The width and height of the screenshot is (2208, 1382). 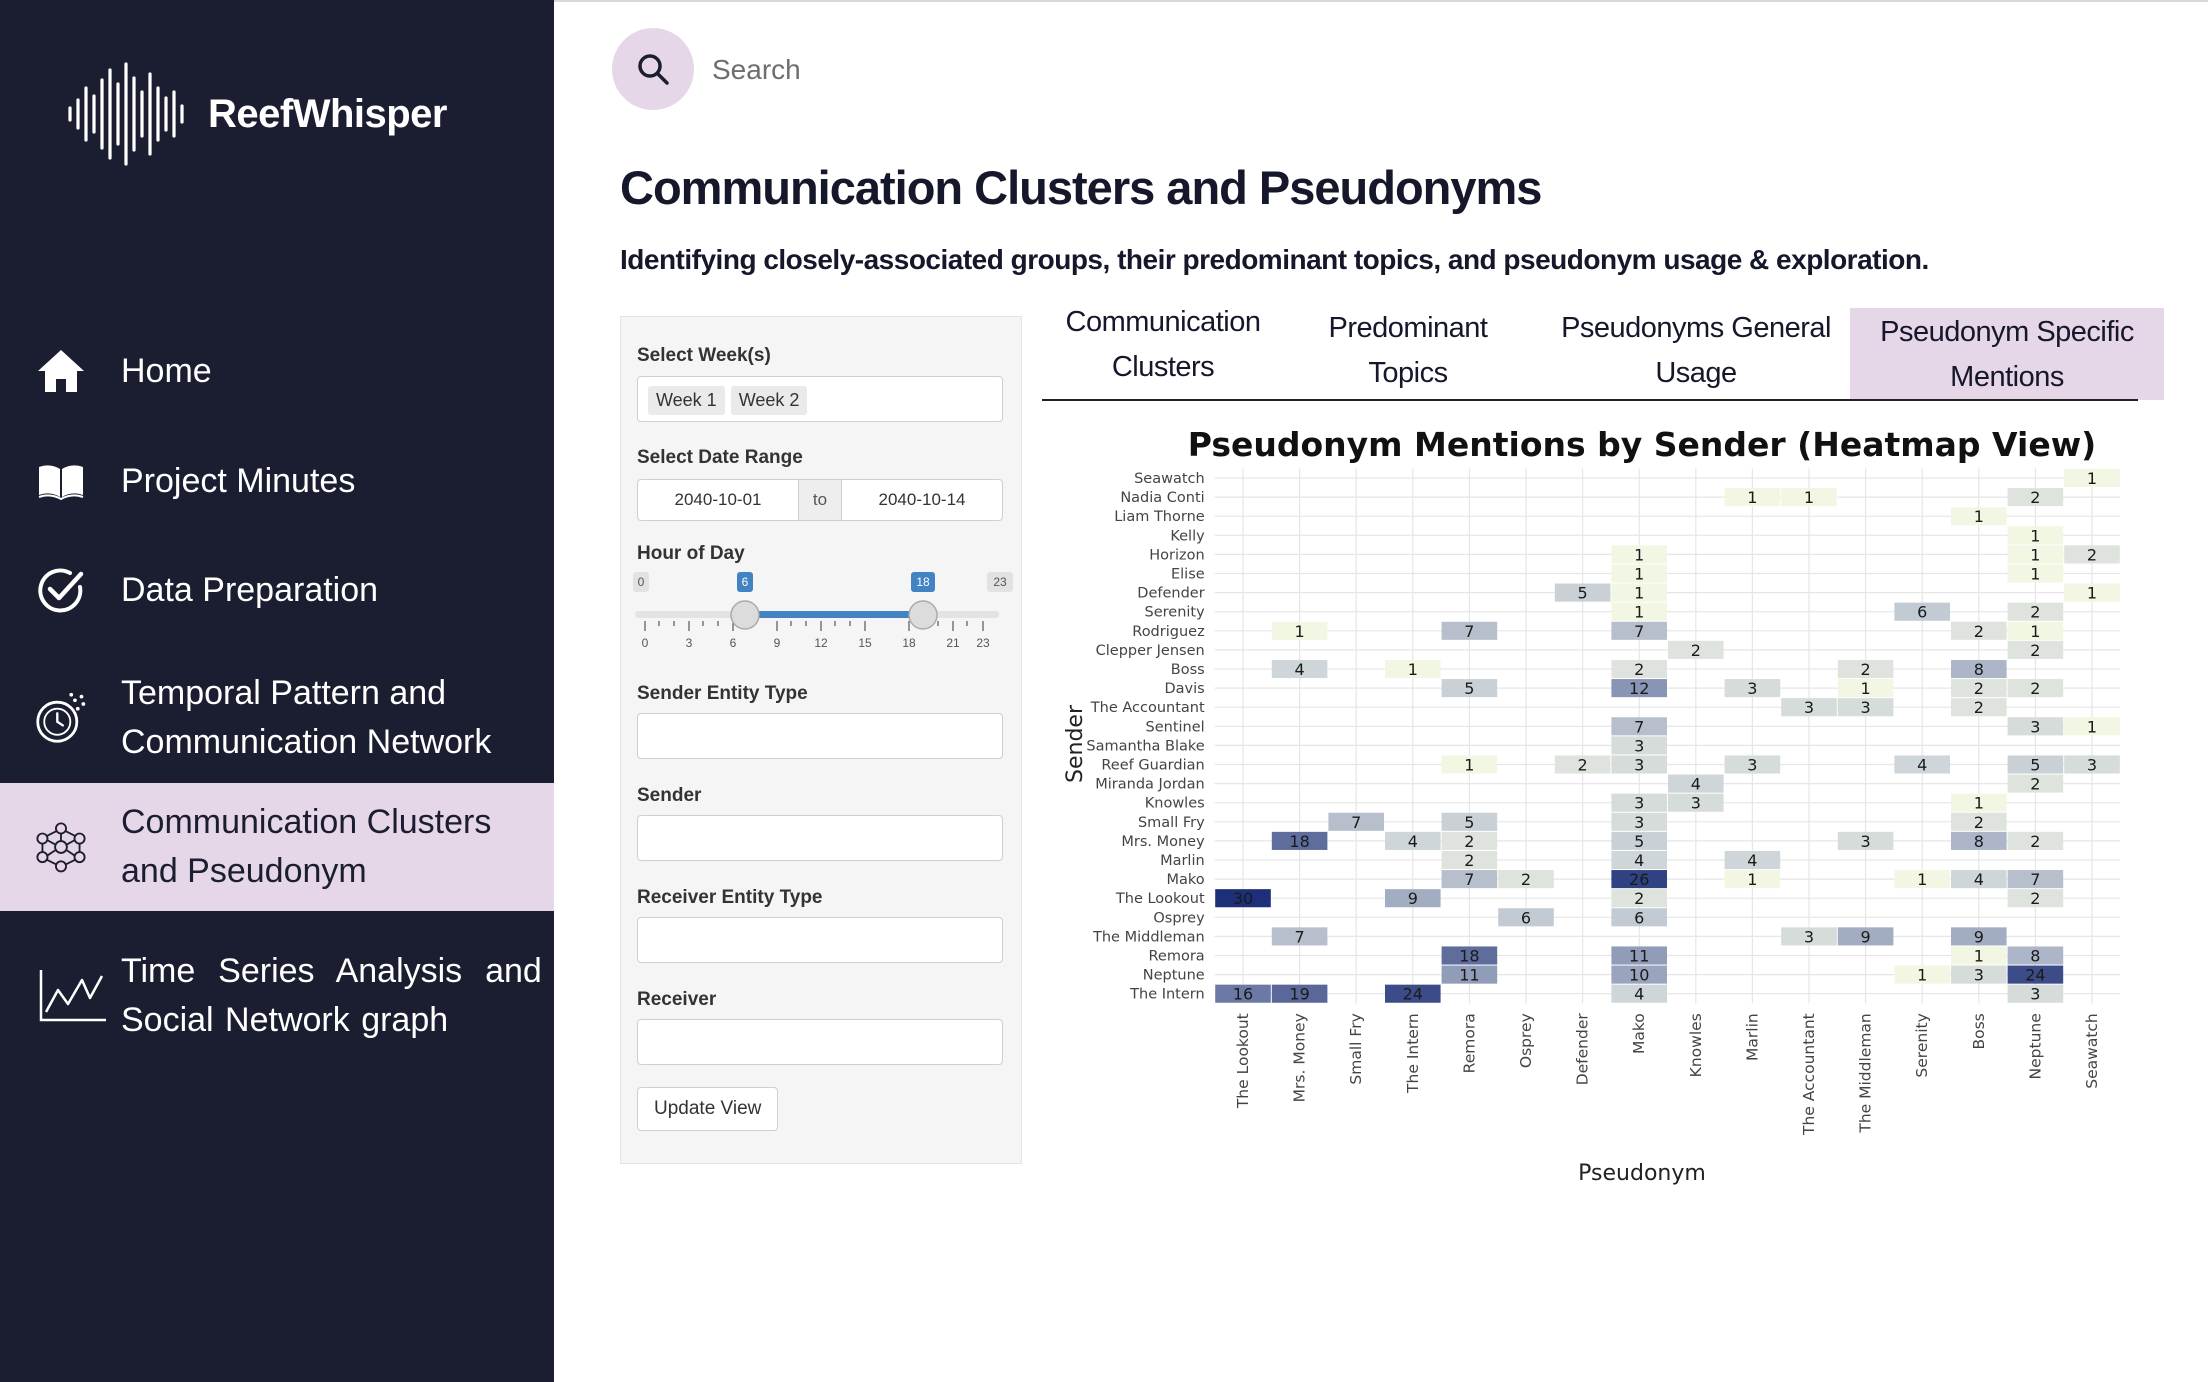 I want to click on nav-item-project-minutes: Project Minutes, so click(x=277, y=481).